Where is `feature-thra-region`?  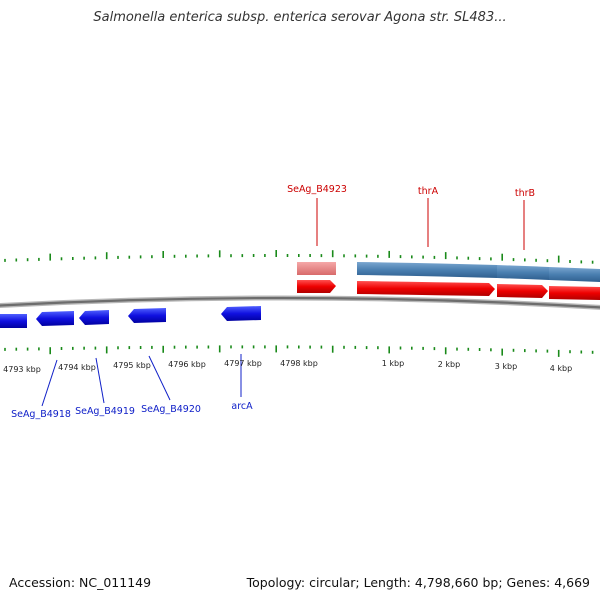
feature-thra-region is located at coordinates (427, 270).